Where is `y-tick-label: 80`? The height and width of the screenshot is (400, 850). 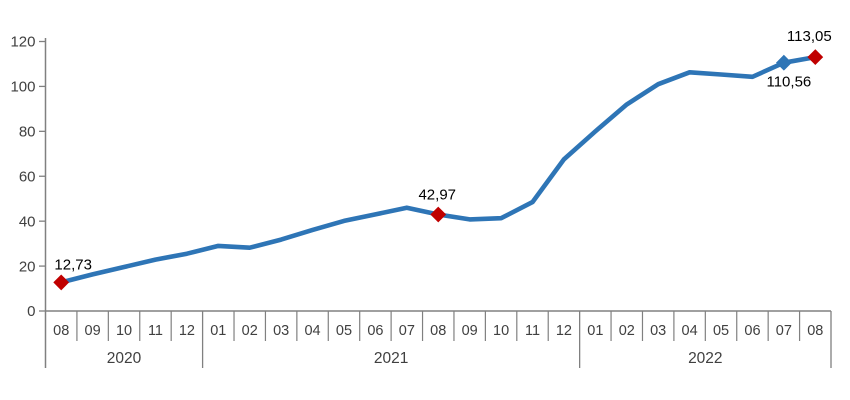
y-tick-label: 80 is located at coordinates (27, 132).